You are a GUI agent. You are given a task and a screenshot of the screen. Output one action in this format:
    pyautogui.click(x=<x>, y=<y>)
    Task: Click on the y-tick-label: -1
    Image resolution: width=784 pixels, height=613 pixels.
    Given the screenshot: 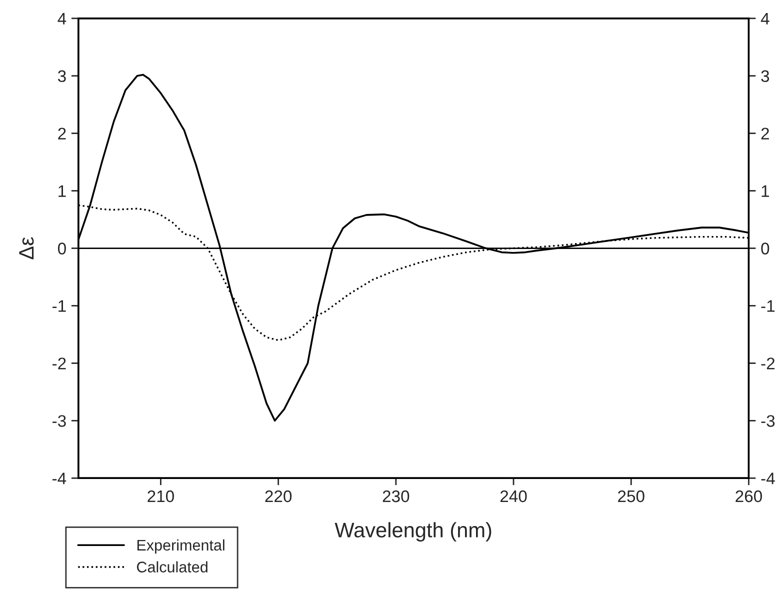 What is the action you would take?
    pyautogui.click(x=59, y=306)
    